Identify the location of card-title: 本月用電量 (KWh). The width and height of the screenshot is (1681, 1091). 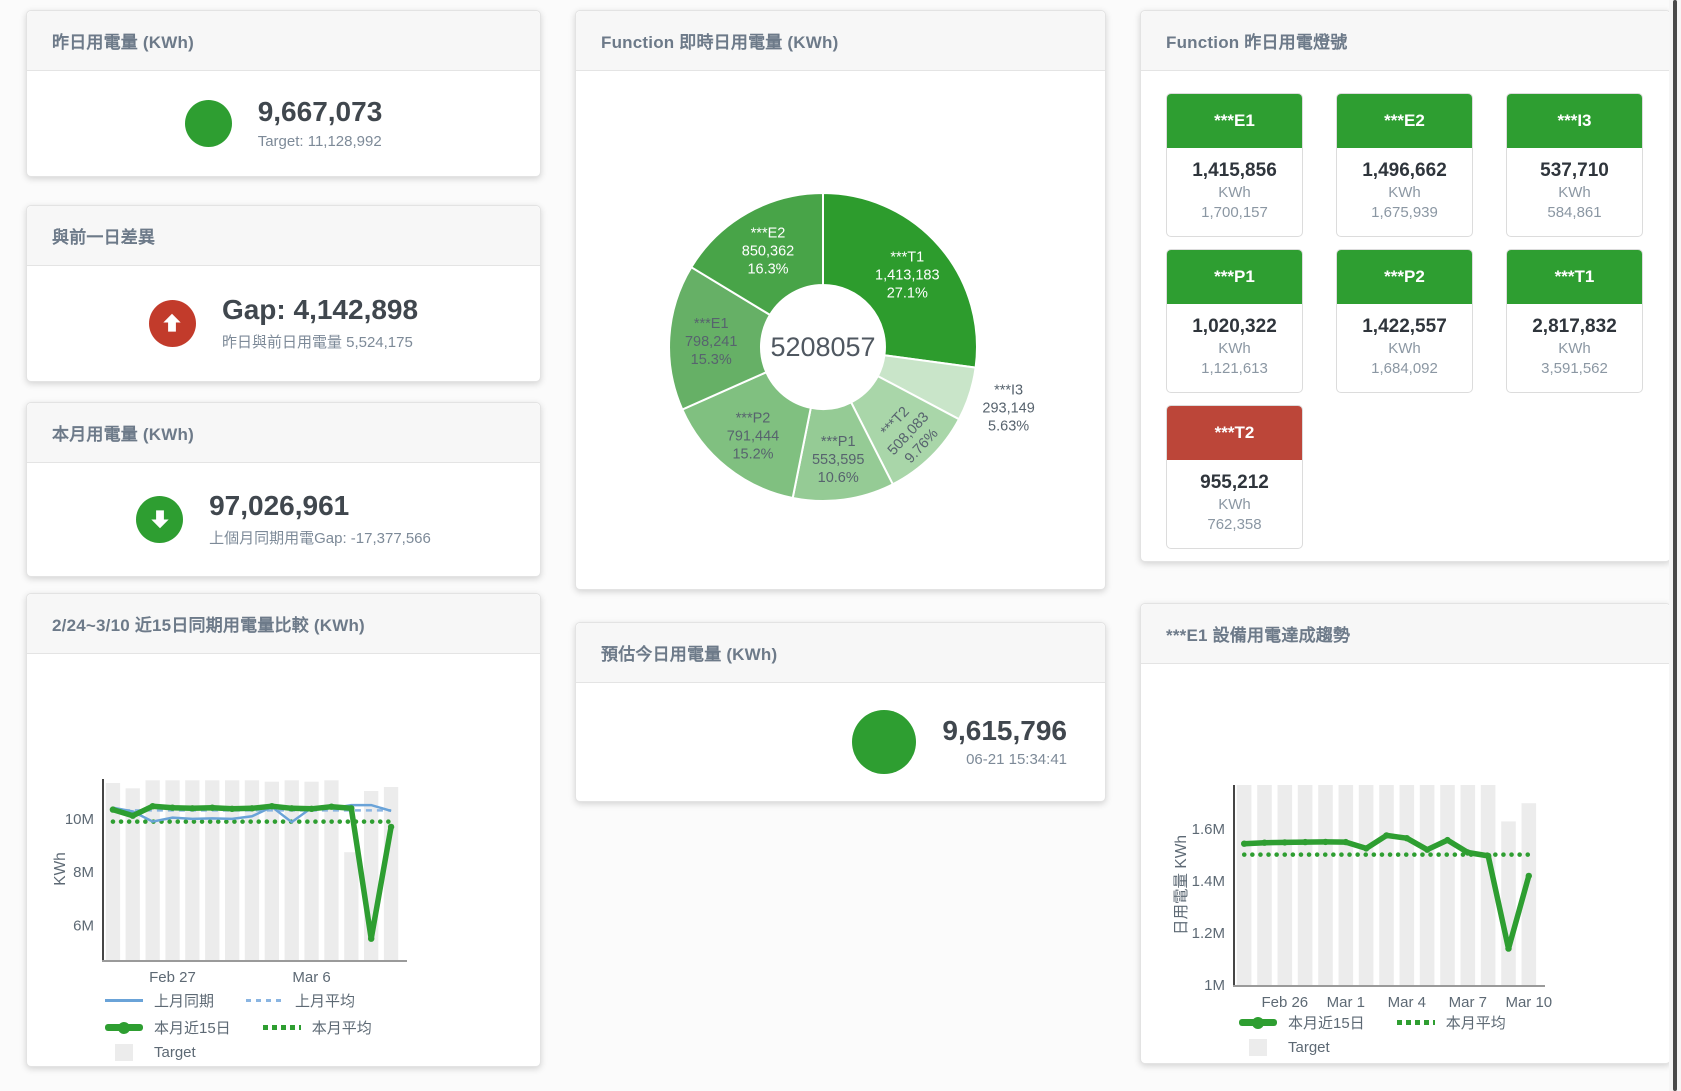
(123, 434).